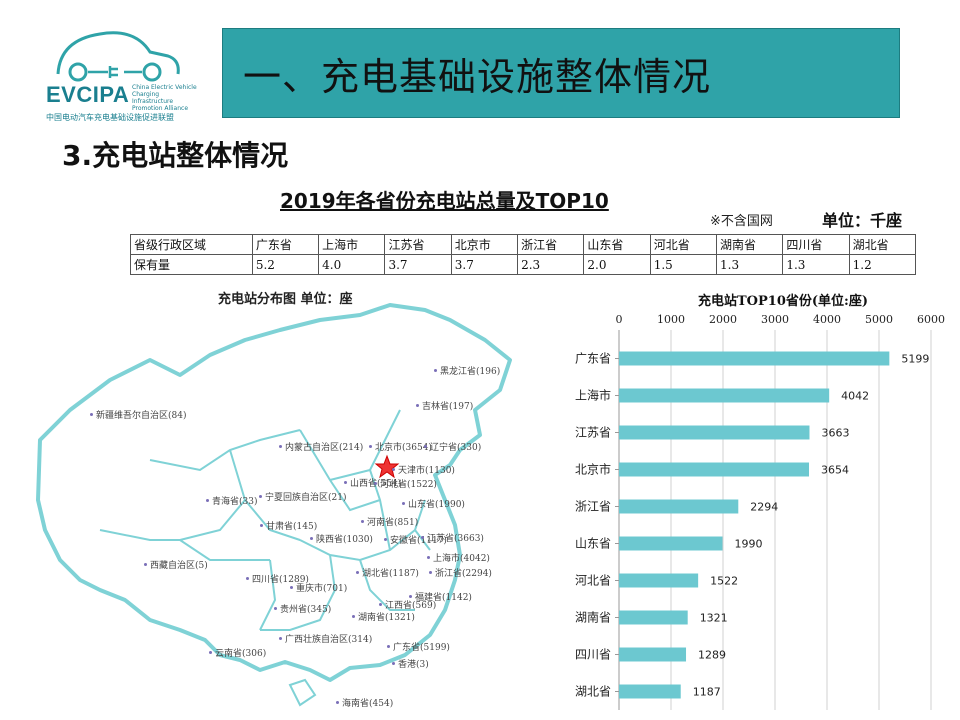  Describe the element at coordinates (723, 319) in the screenshot. I see `x-tick-label: 2000` at that location.